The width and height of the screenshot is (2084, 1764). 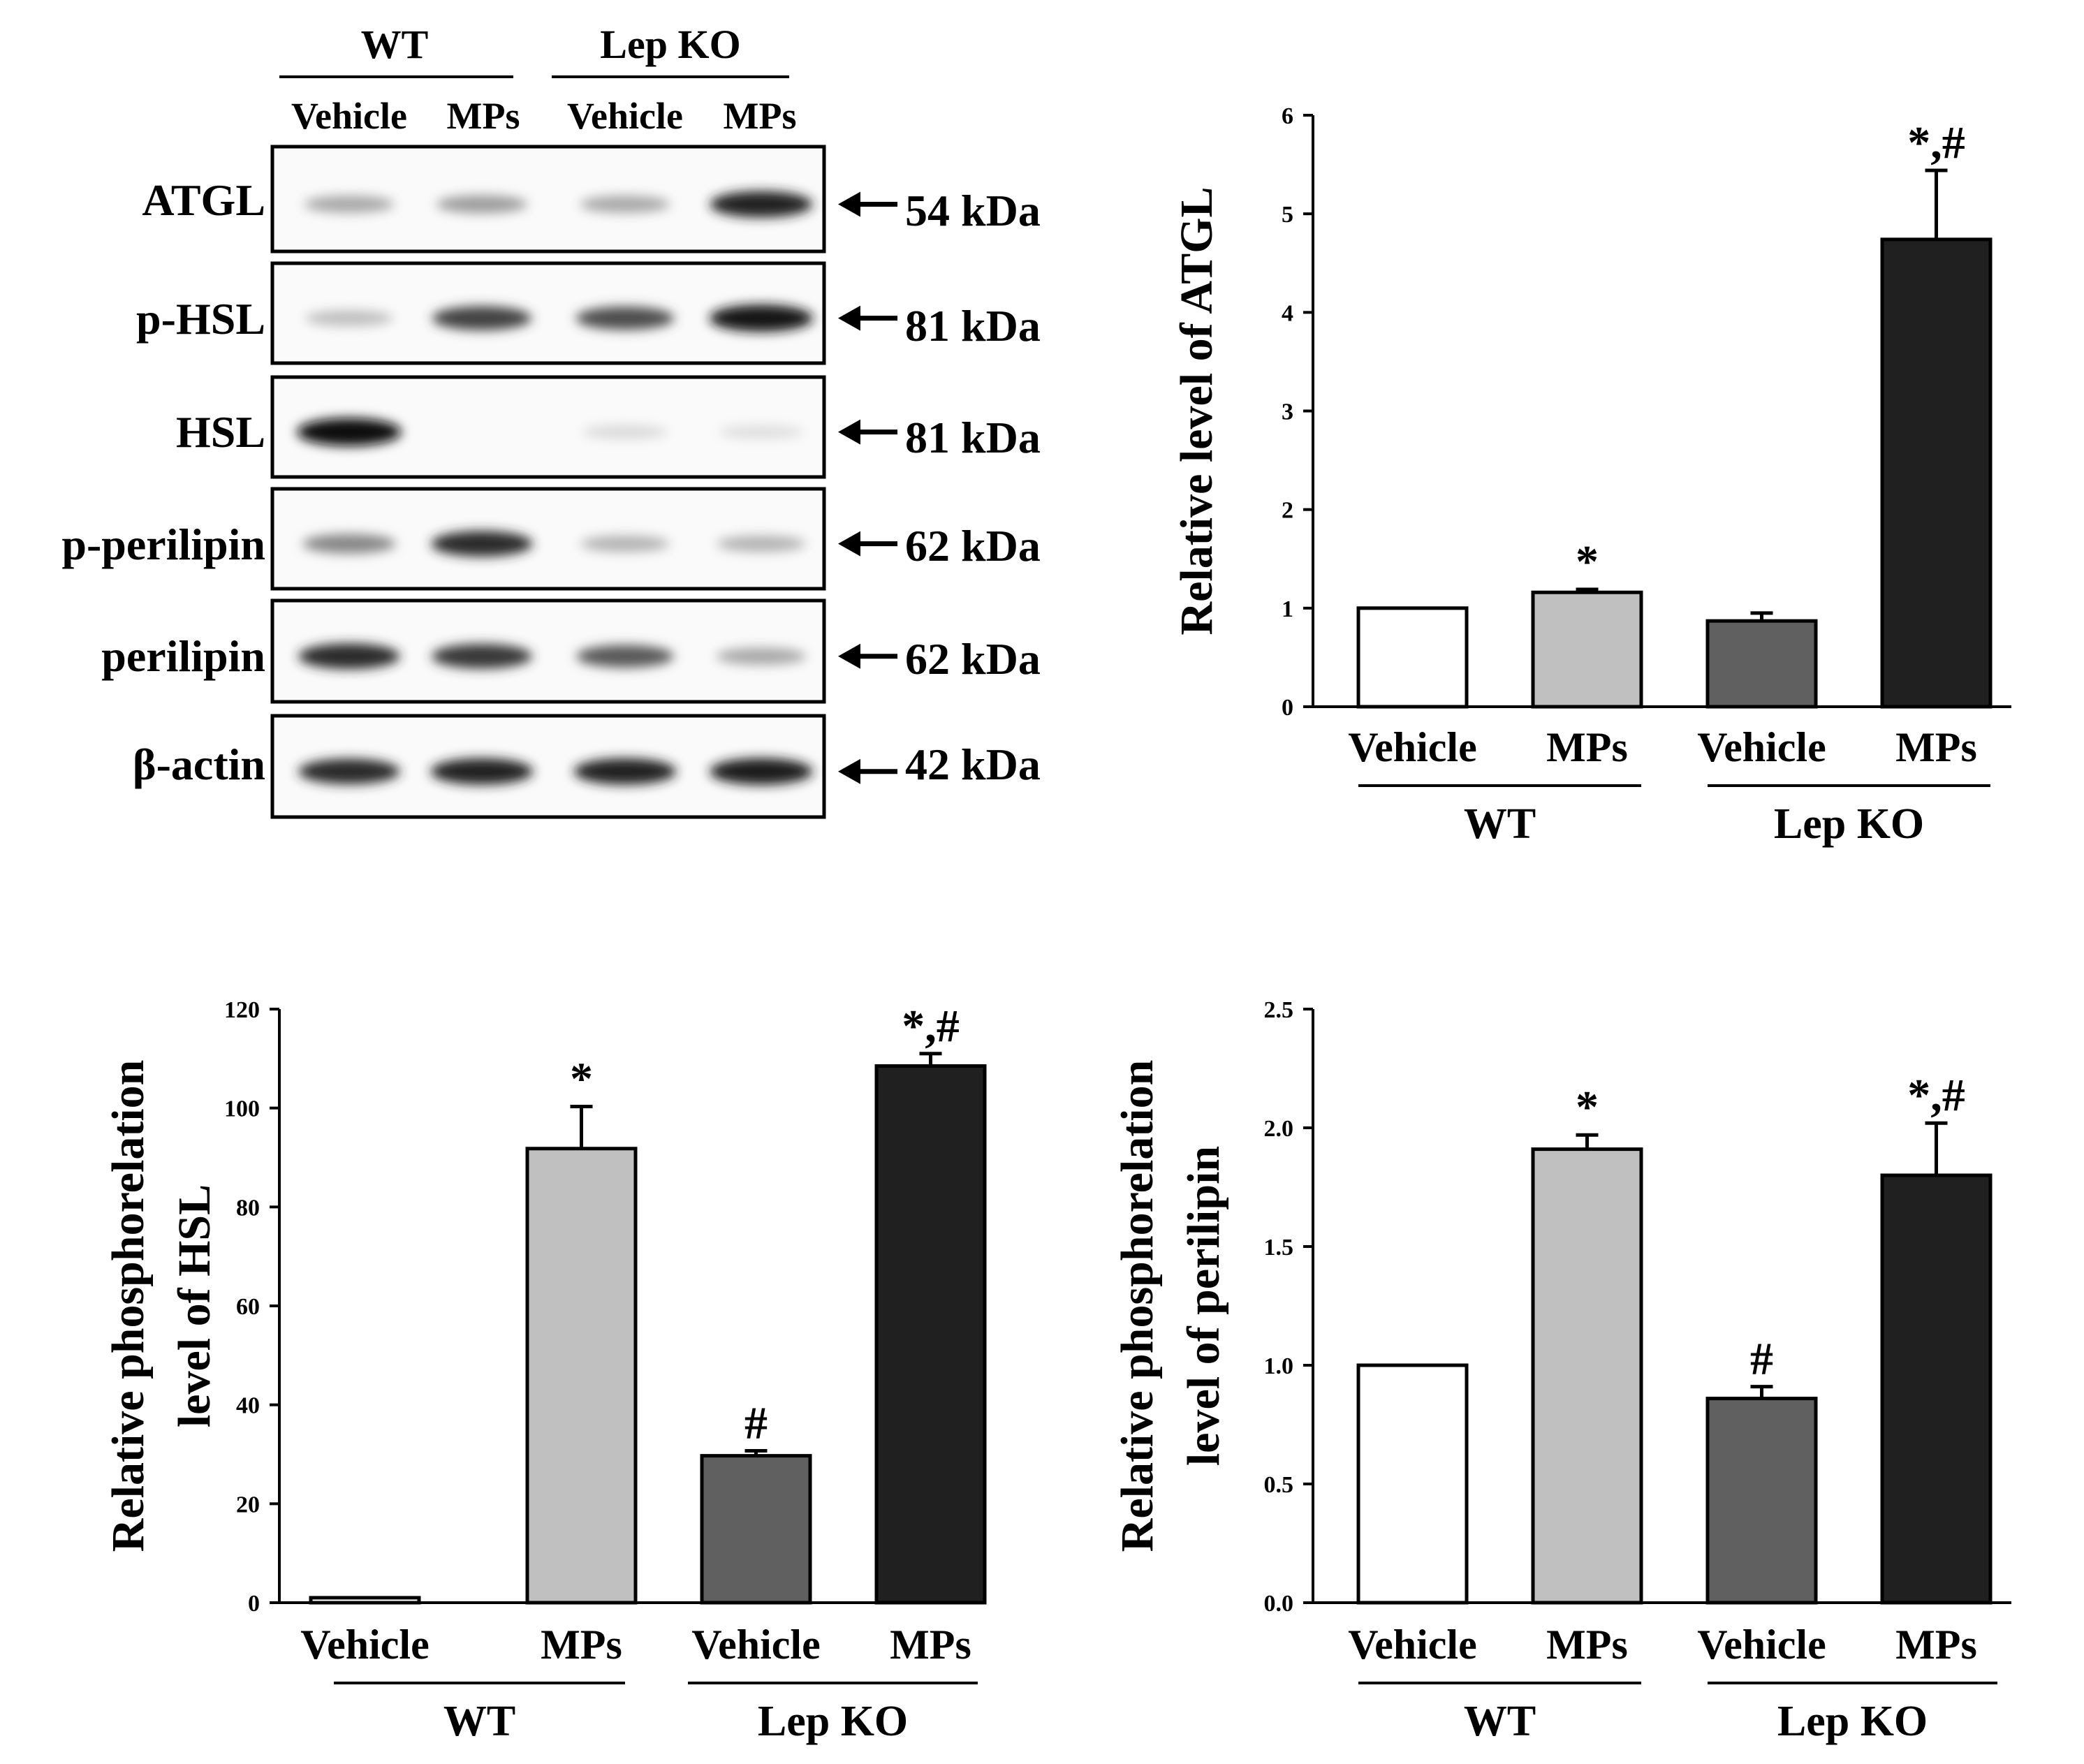 What do you see at coordinates (973, 210) in the screenshot?
I see `blot-size-label: 54 kDa` at bounding box center [973, 210].